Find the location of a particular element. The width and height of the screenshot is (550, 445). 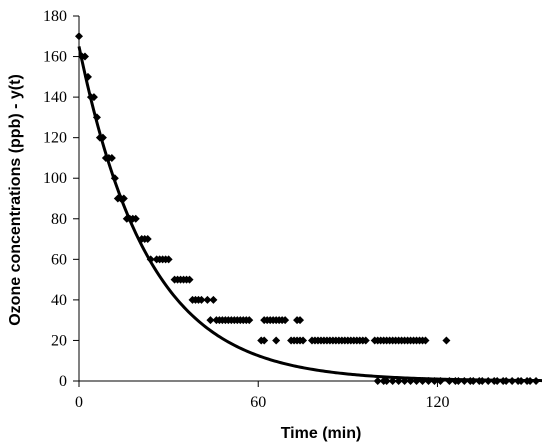

x-tick-label: 60 is located at coordinates (258, 402).